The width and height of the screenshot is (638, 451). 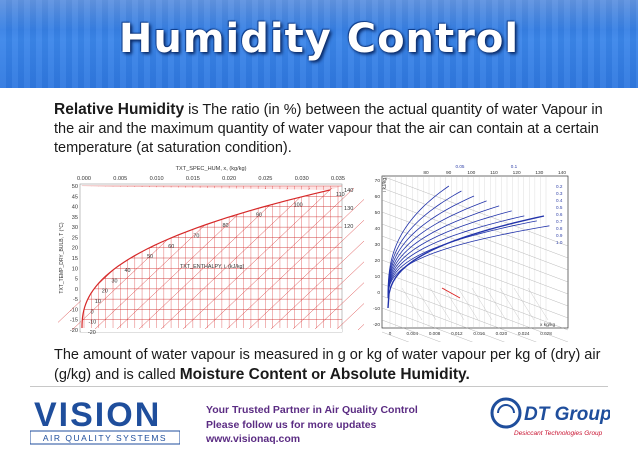 What do you see at coordinates (559, 235) in the screenshot?
I see `rh-tick-label: 0.9` at bounding box center [559, 235].